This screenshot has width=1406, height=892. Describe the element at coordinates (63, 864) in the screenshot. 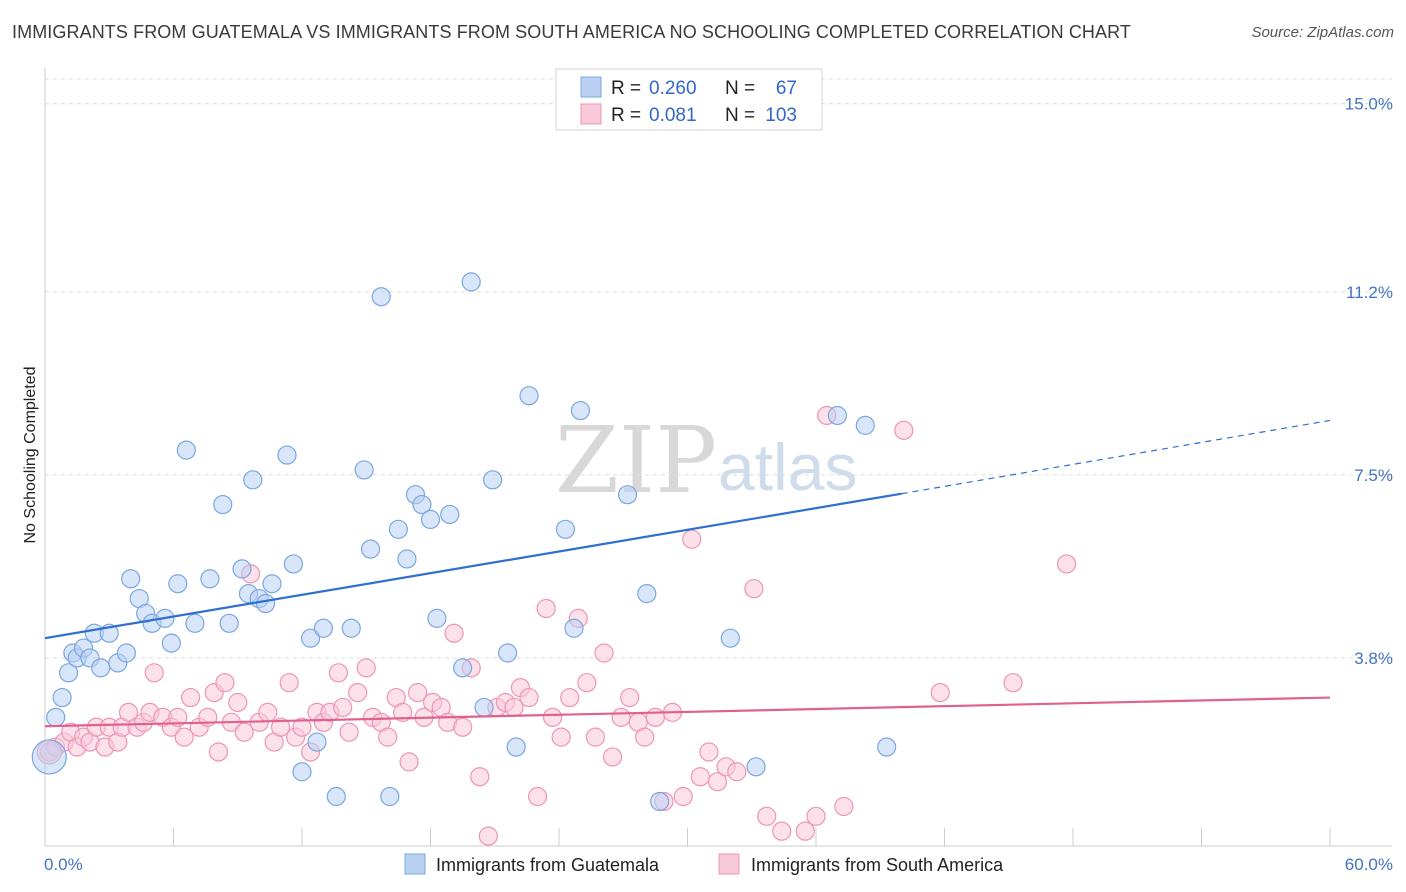

I see `x-tick-label-min: 0.0%` at that location.